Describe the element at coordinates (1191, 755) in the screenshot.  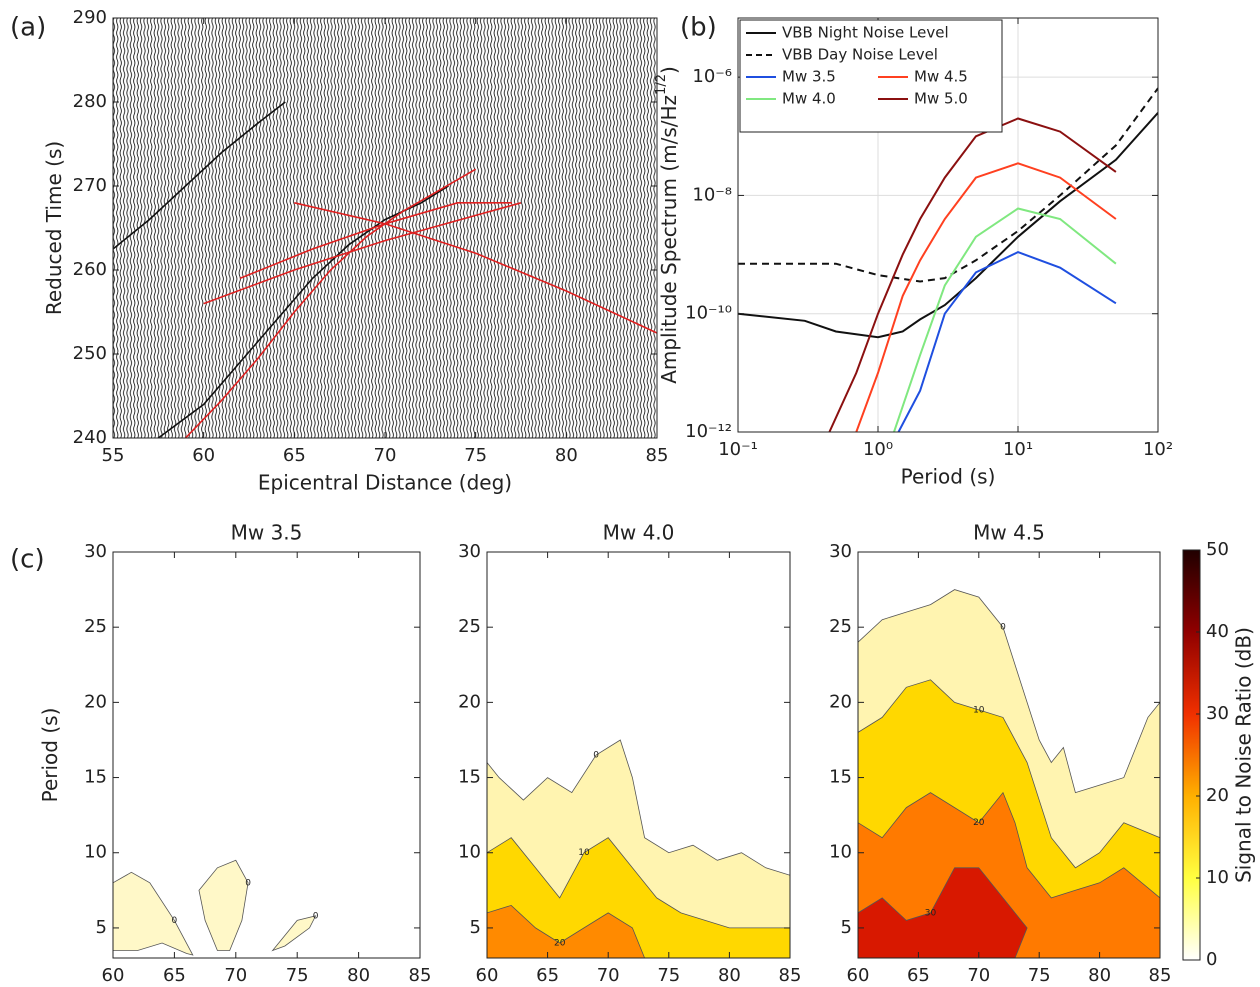
I see `colorbar` at that location.